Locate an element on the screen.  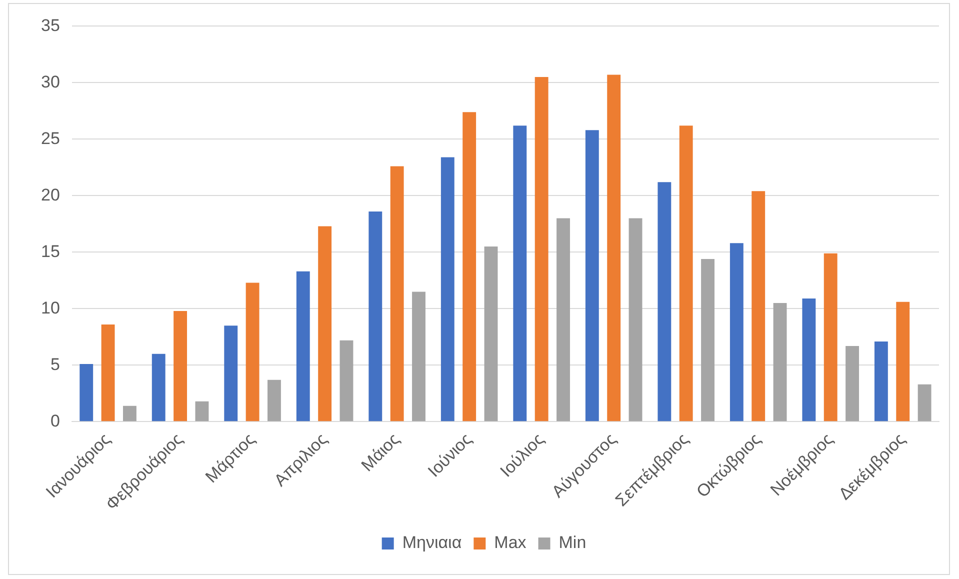
y-tick-label: 25 is located at coordinates (50, 138).